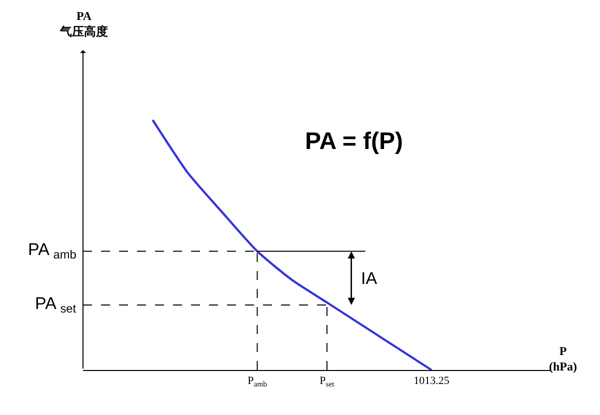 The width and height of the screenshot is (600, 415). Describe the element at coordinates (52, 251) in the screenshot. I see `ref-line-label: PA $_{amb}$` at that location.